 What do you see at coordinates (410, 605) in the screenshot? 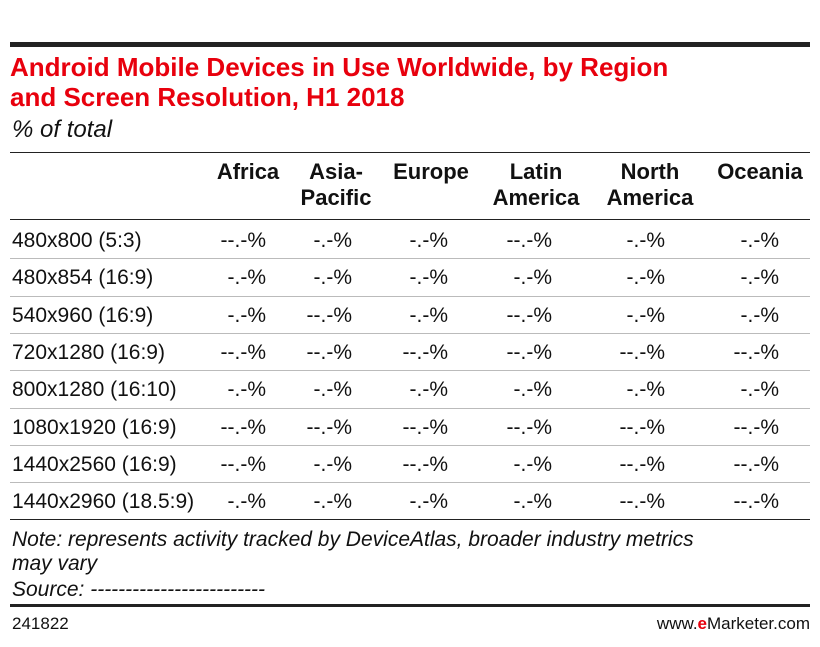
I see `bottom-rule` at bounding box center [410, 605].